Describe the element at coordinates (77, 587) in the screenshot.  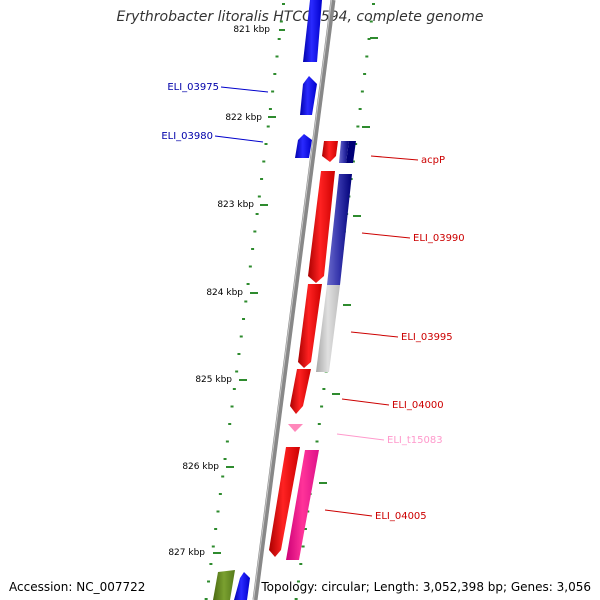
I see `accession-text: Accession: NC_007722` at that location.